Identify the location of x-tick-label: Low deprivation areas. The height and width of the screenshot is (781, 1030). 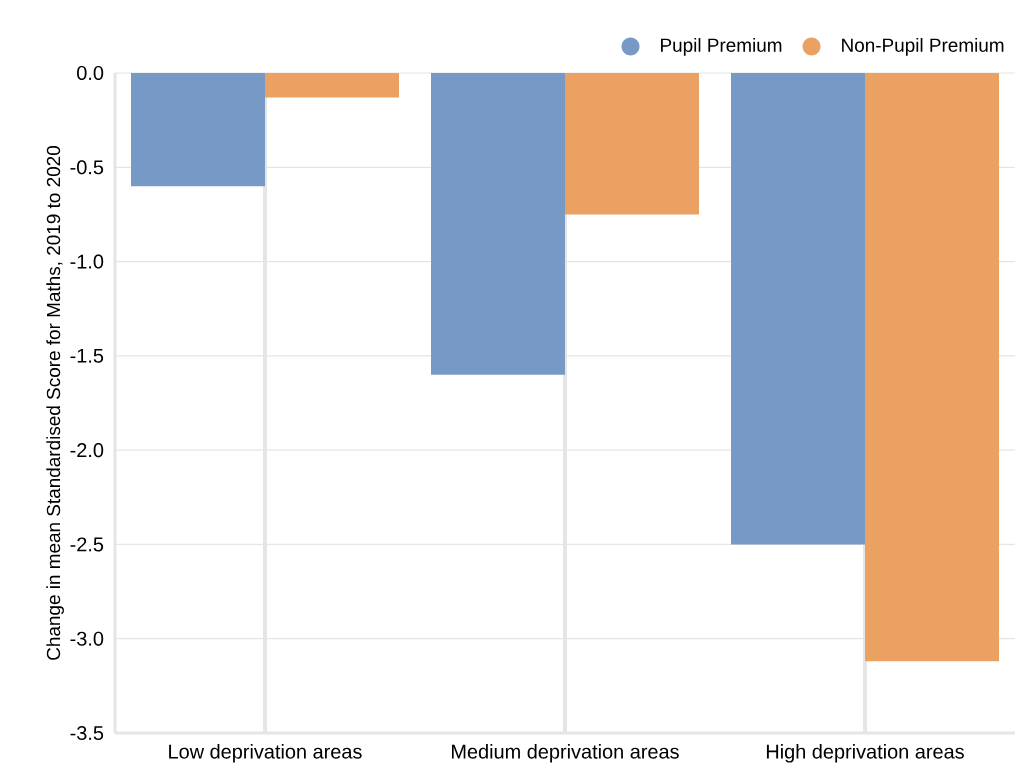
(265, 753).